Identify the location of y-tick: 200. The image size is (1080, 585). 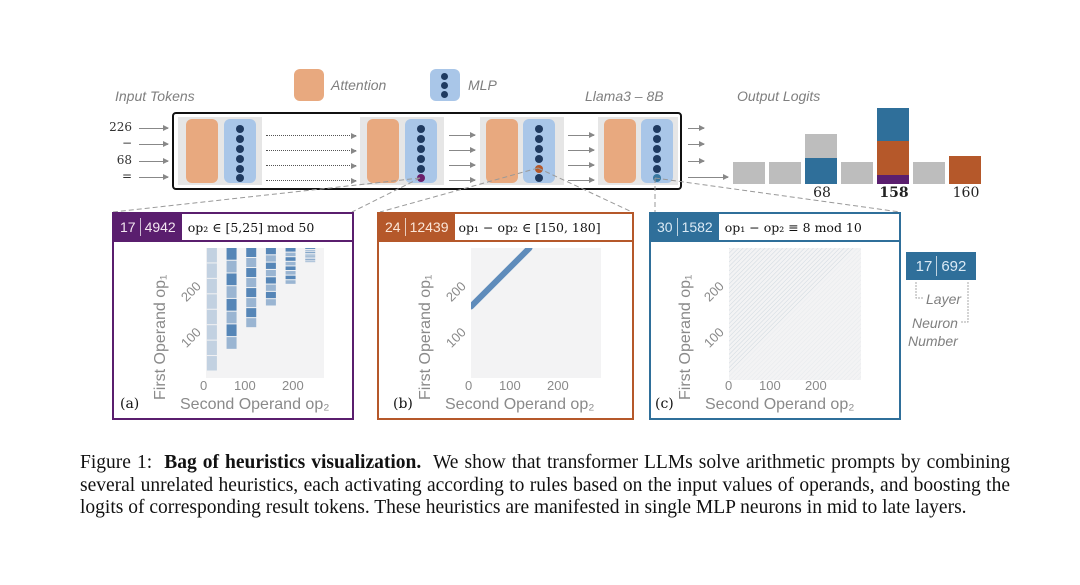
(713, 291).